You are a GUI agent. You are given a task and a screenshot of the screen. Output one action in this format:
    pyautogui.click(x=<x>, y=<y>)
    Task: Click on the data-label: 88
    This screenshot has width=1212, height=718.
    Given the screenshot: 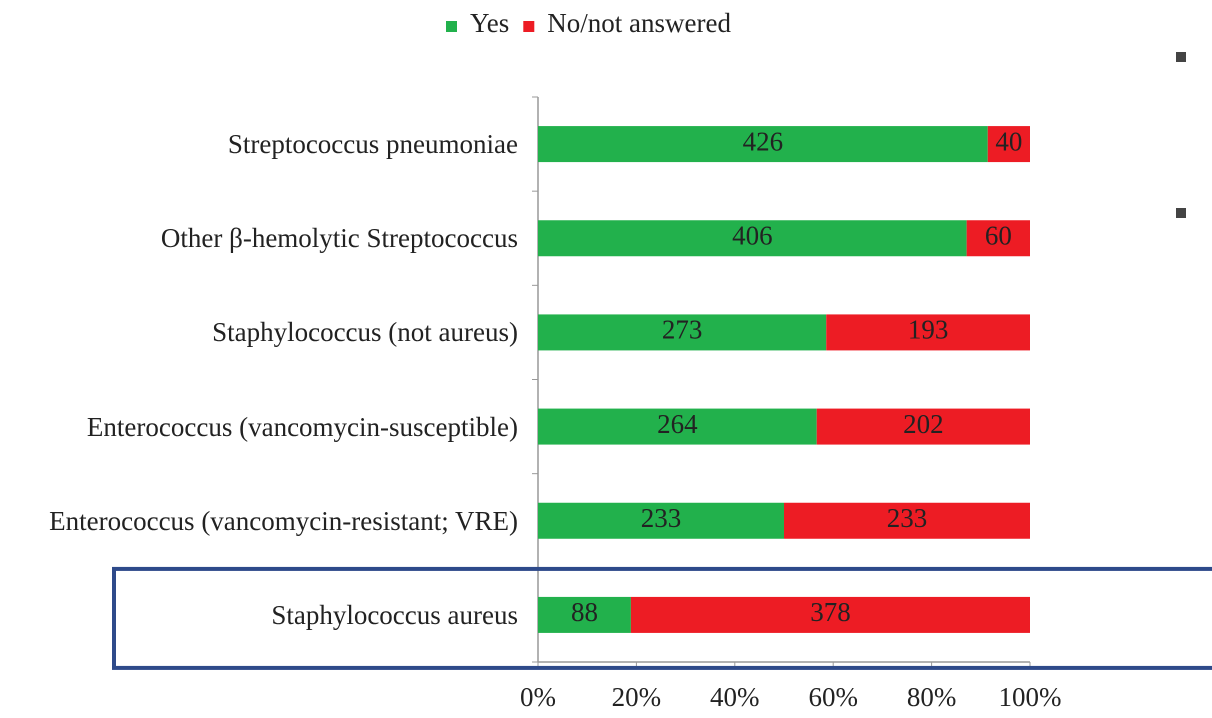 What is the action you would take?
    pyautogui.click(x=584, y=612)
    